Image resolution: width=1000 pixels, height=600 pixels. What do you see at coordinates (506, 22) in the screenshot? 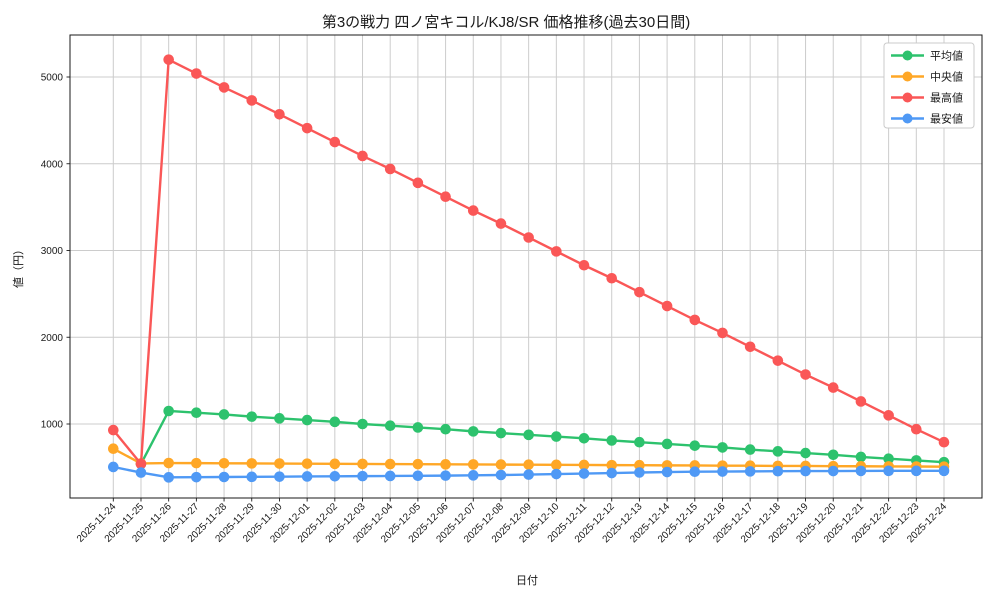
I see `chart-title: 第3の戦力 四ノ宮キコル/KJ8/SR 価格推移(過去30日間)` at bounding box center [506, 22].